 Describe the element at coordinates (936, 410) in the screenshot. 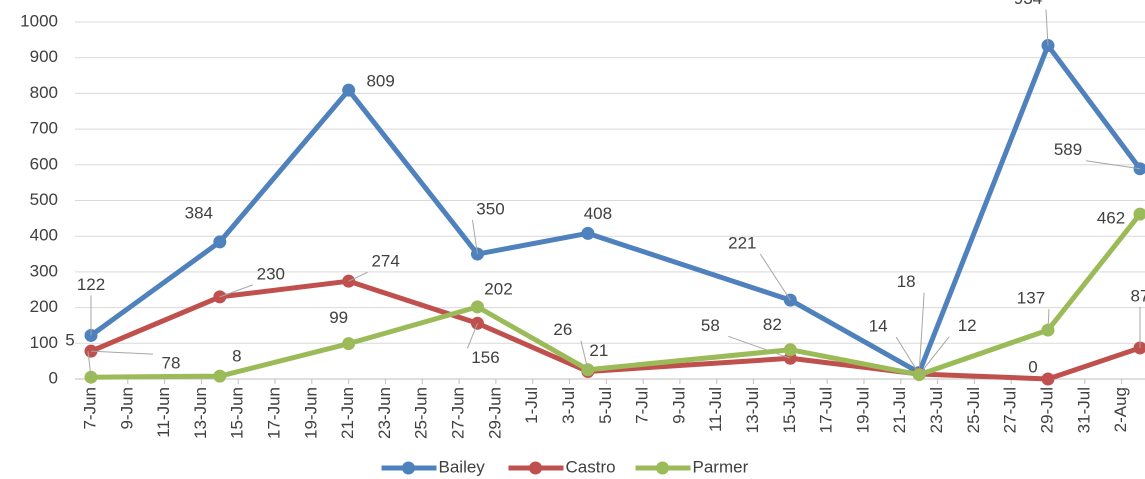

I see `x-tick-label: 23-Jul` at that location.